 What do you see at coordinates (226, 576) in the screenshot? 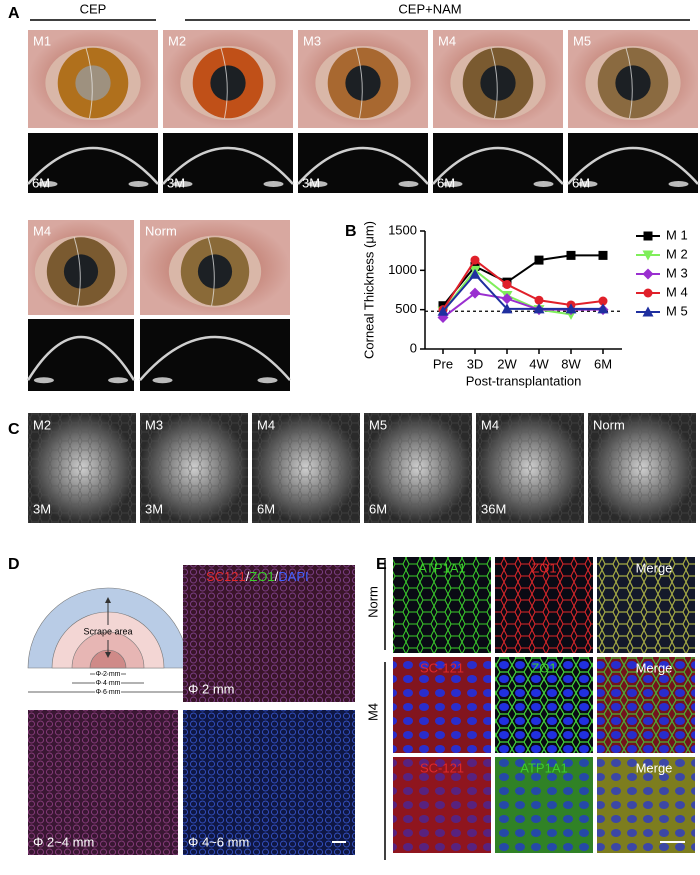
I see `stain-part: SC121` at bounding box center [226, 576].